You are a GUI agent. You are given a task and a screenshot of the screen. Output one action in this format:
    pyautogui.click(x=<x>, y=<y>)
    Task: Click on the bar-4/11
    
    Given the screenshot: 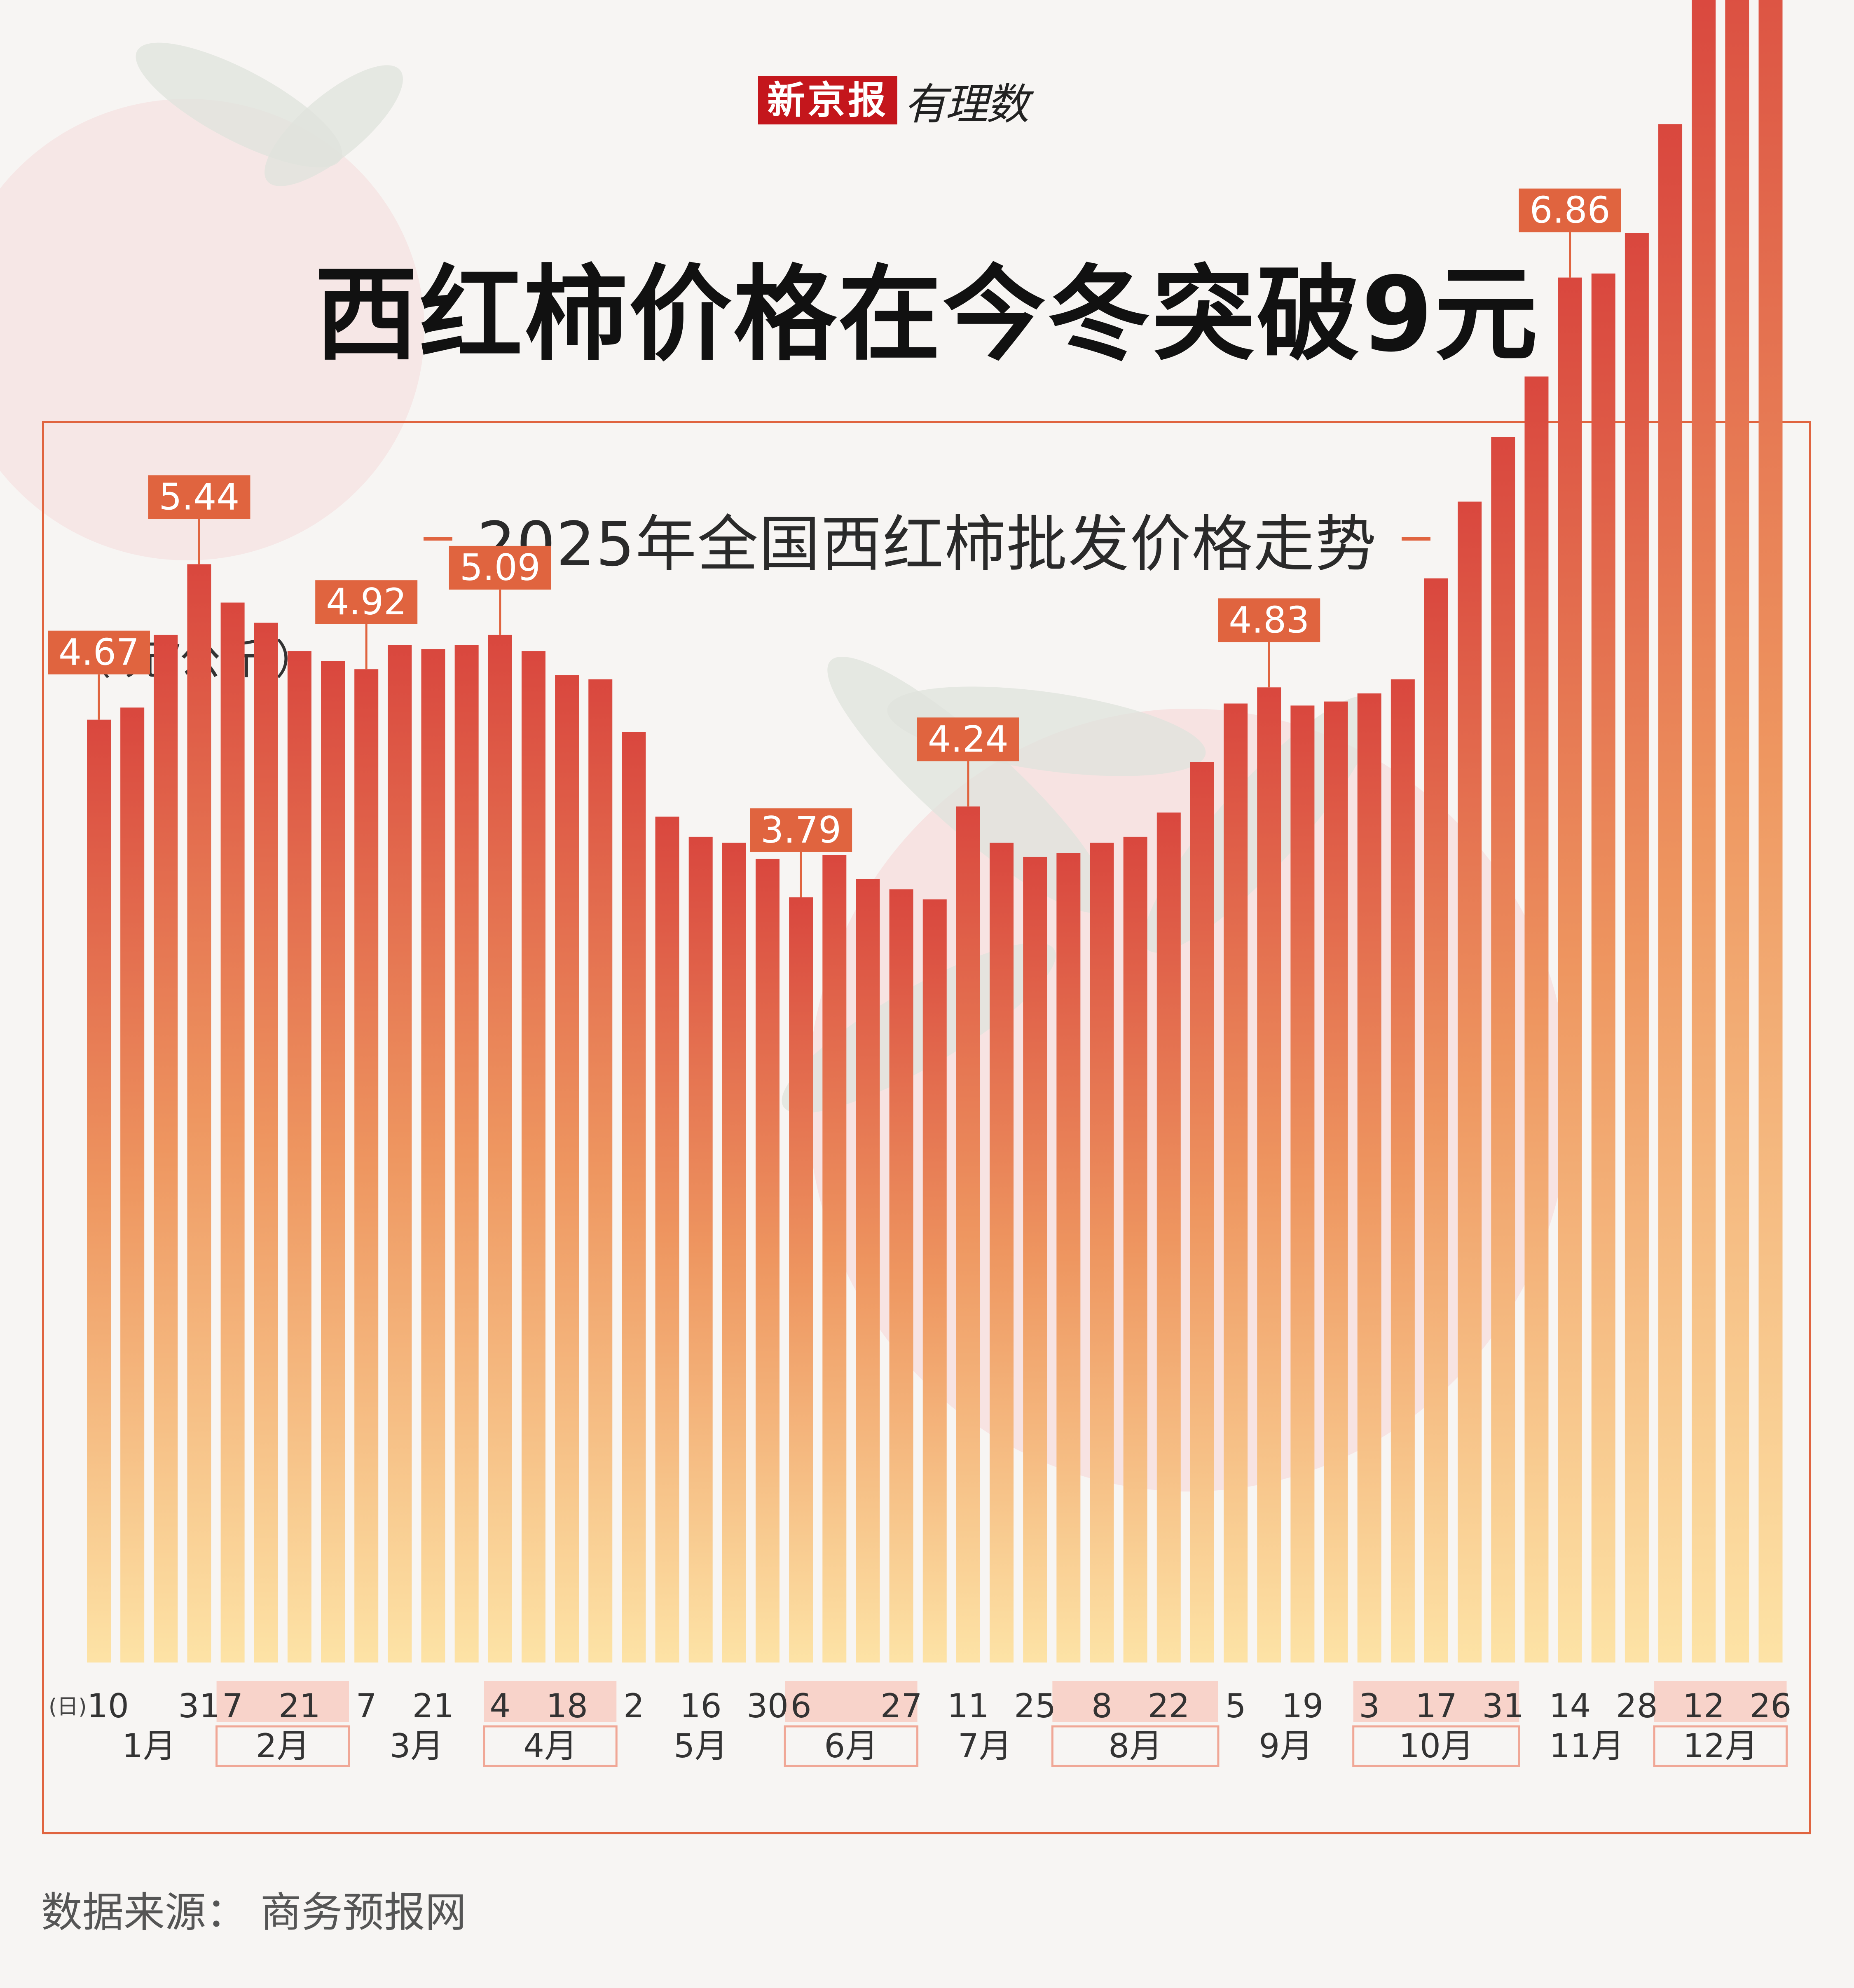 What is the action you would take?
    pyautogui.click(x=533, y=1157)
    